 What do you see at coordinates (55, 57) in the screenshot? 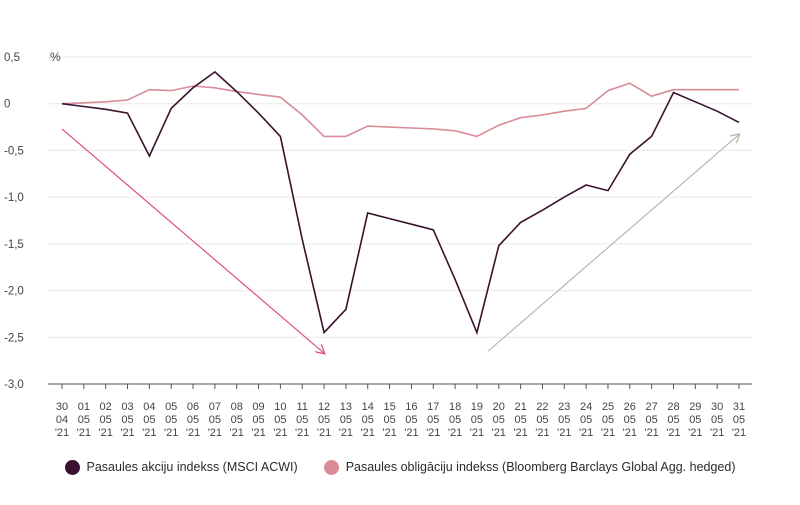
I see `y-unit-label: %` at bounding box center [55, 57].